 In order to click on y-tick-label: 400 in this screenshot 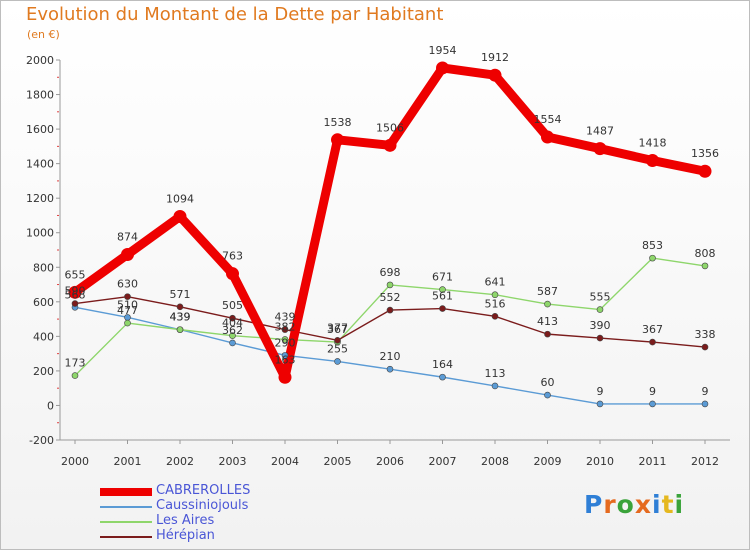, I will do `click(43, 336)`.